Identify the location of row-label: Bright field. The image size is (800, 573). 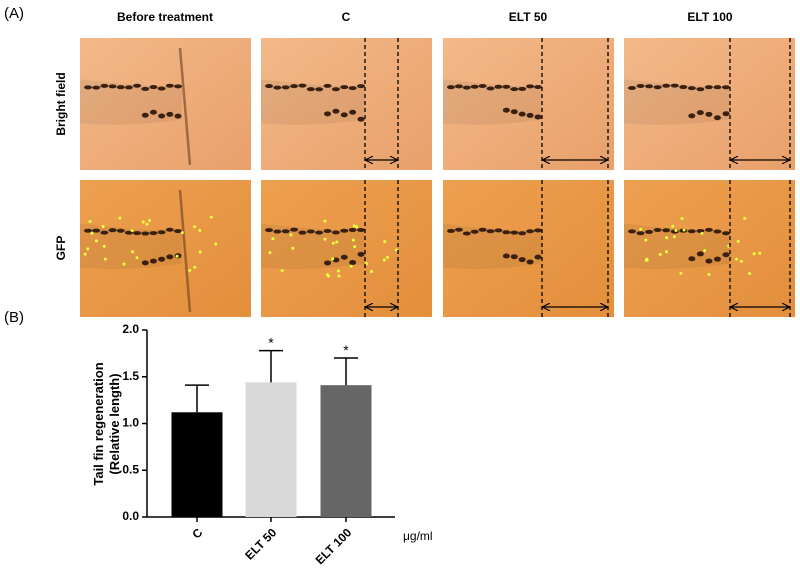
(61, 103).